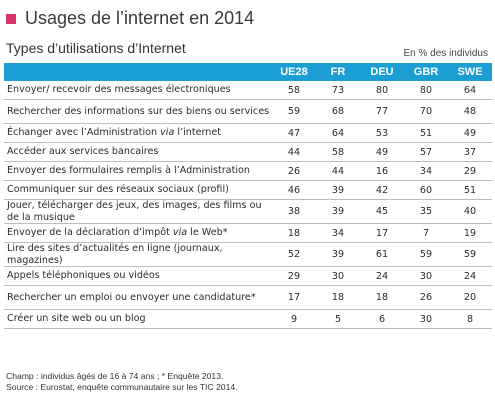  Describe the element at coordinates (446, 53) in the screenshot. I see `unit-label: En % des individus` at that location.